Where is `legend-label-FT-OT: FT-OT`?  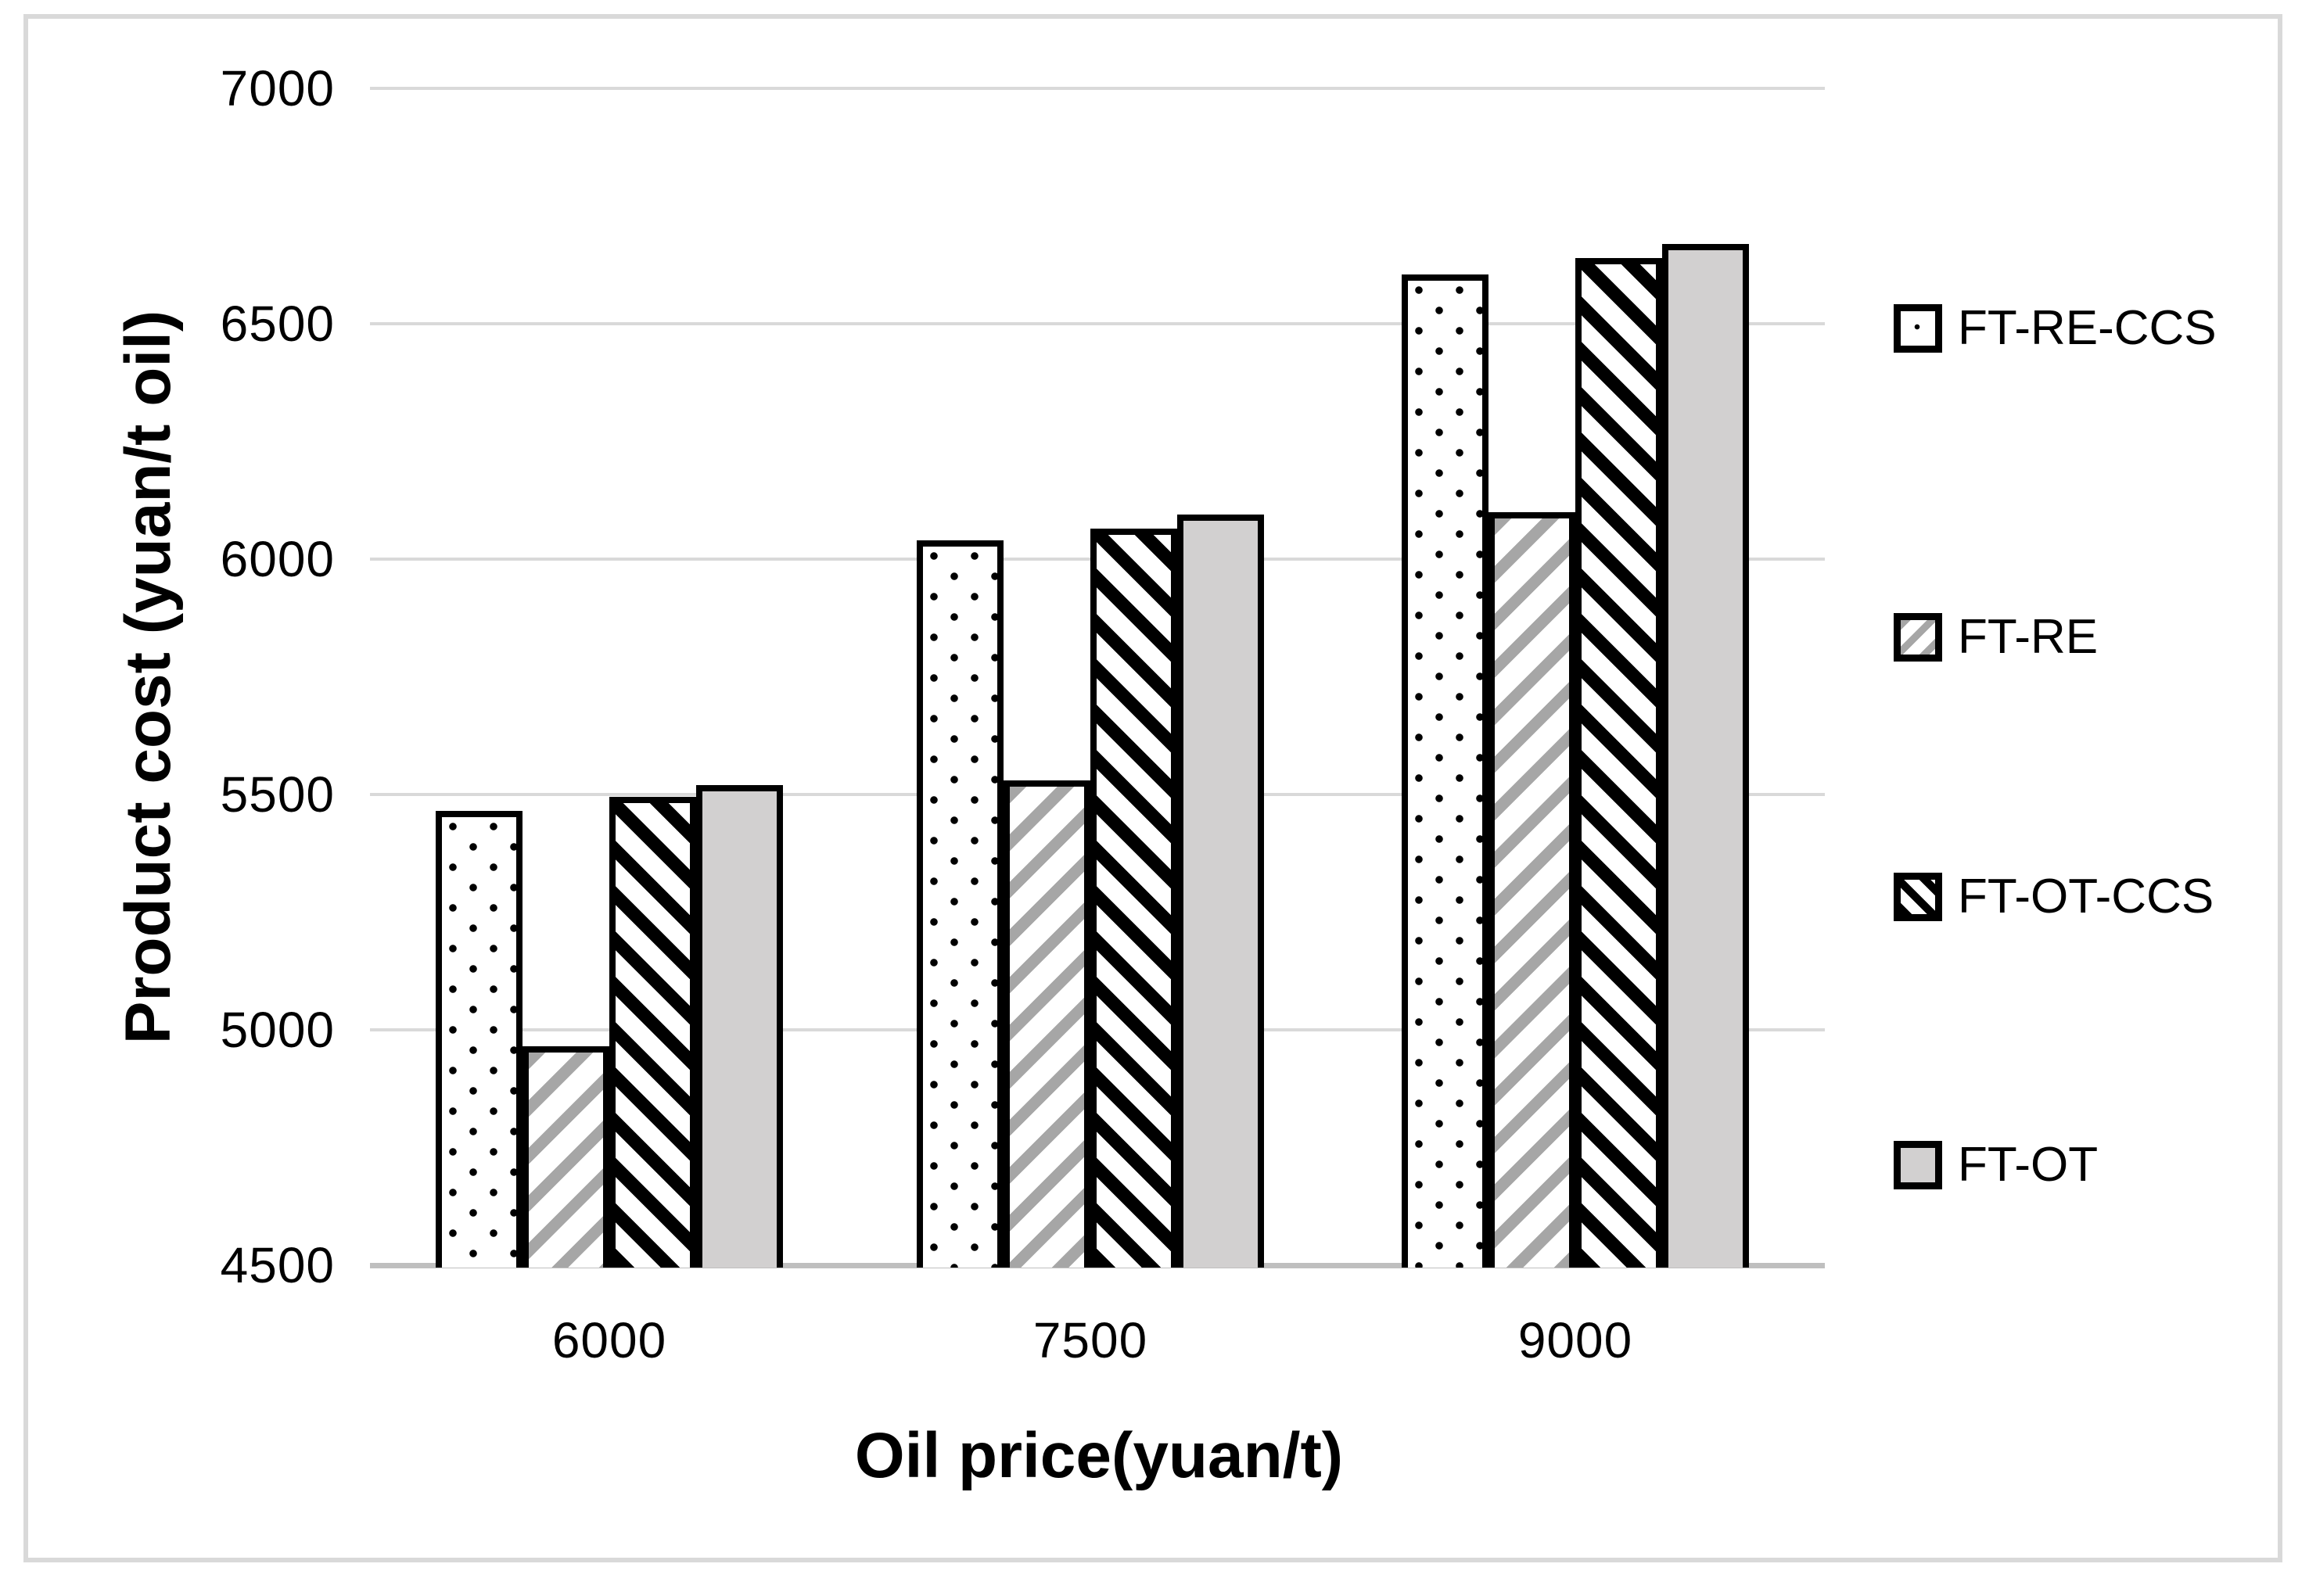
legend-label-FT-OT: FT-OT is located at coordinates (2028, 1165).